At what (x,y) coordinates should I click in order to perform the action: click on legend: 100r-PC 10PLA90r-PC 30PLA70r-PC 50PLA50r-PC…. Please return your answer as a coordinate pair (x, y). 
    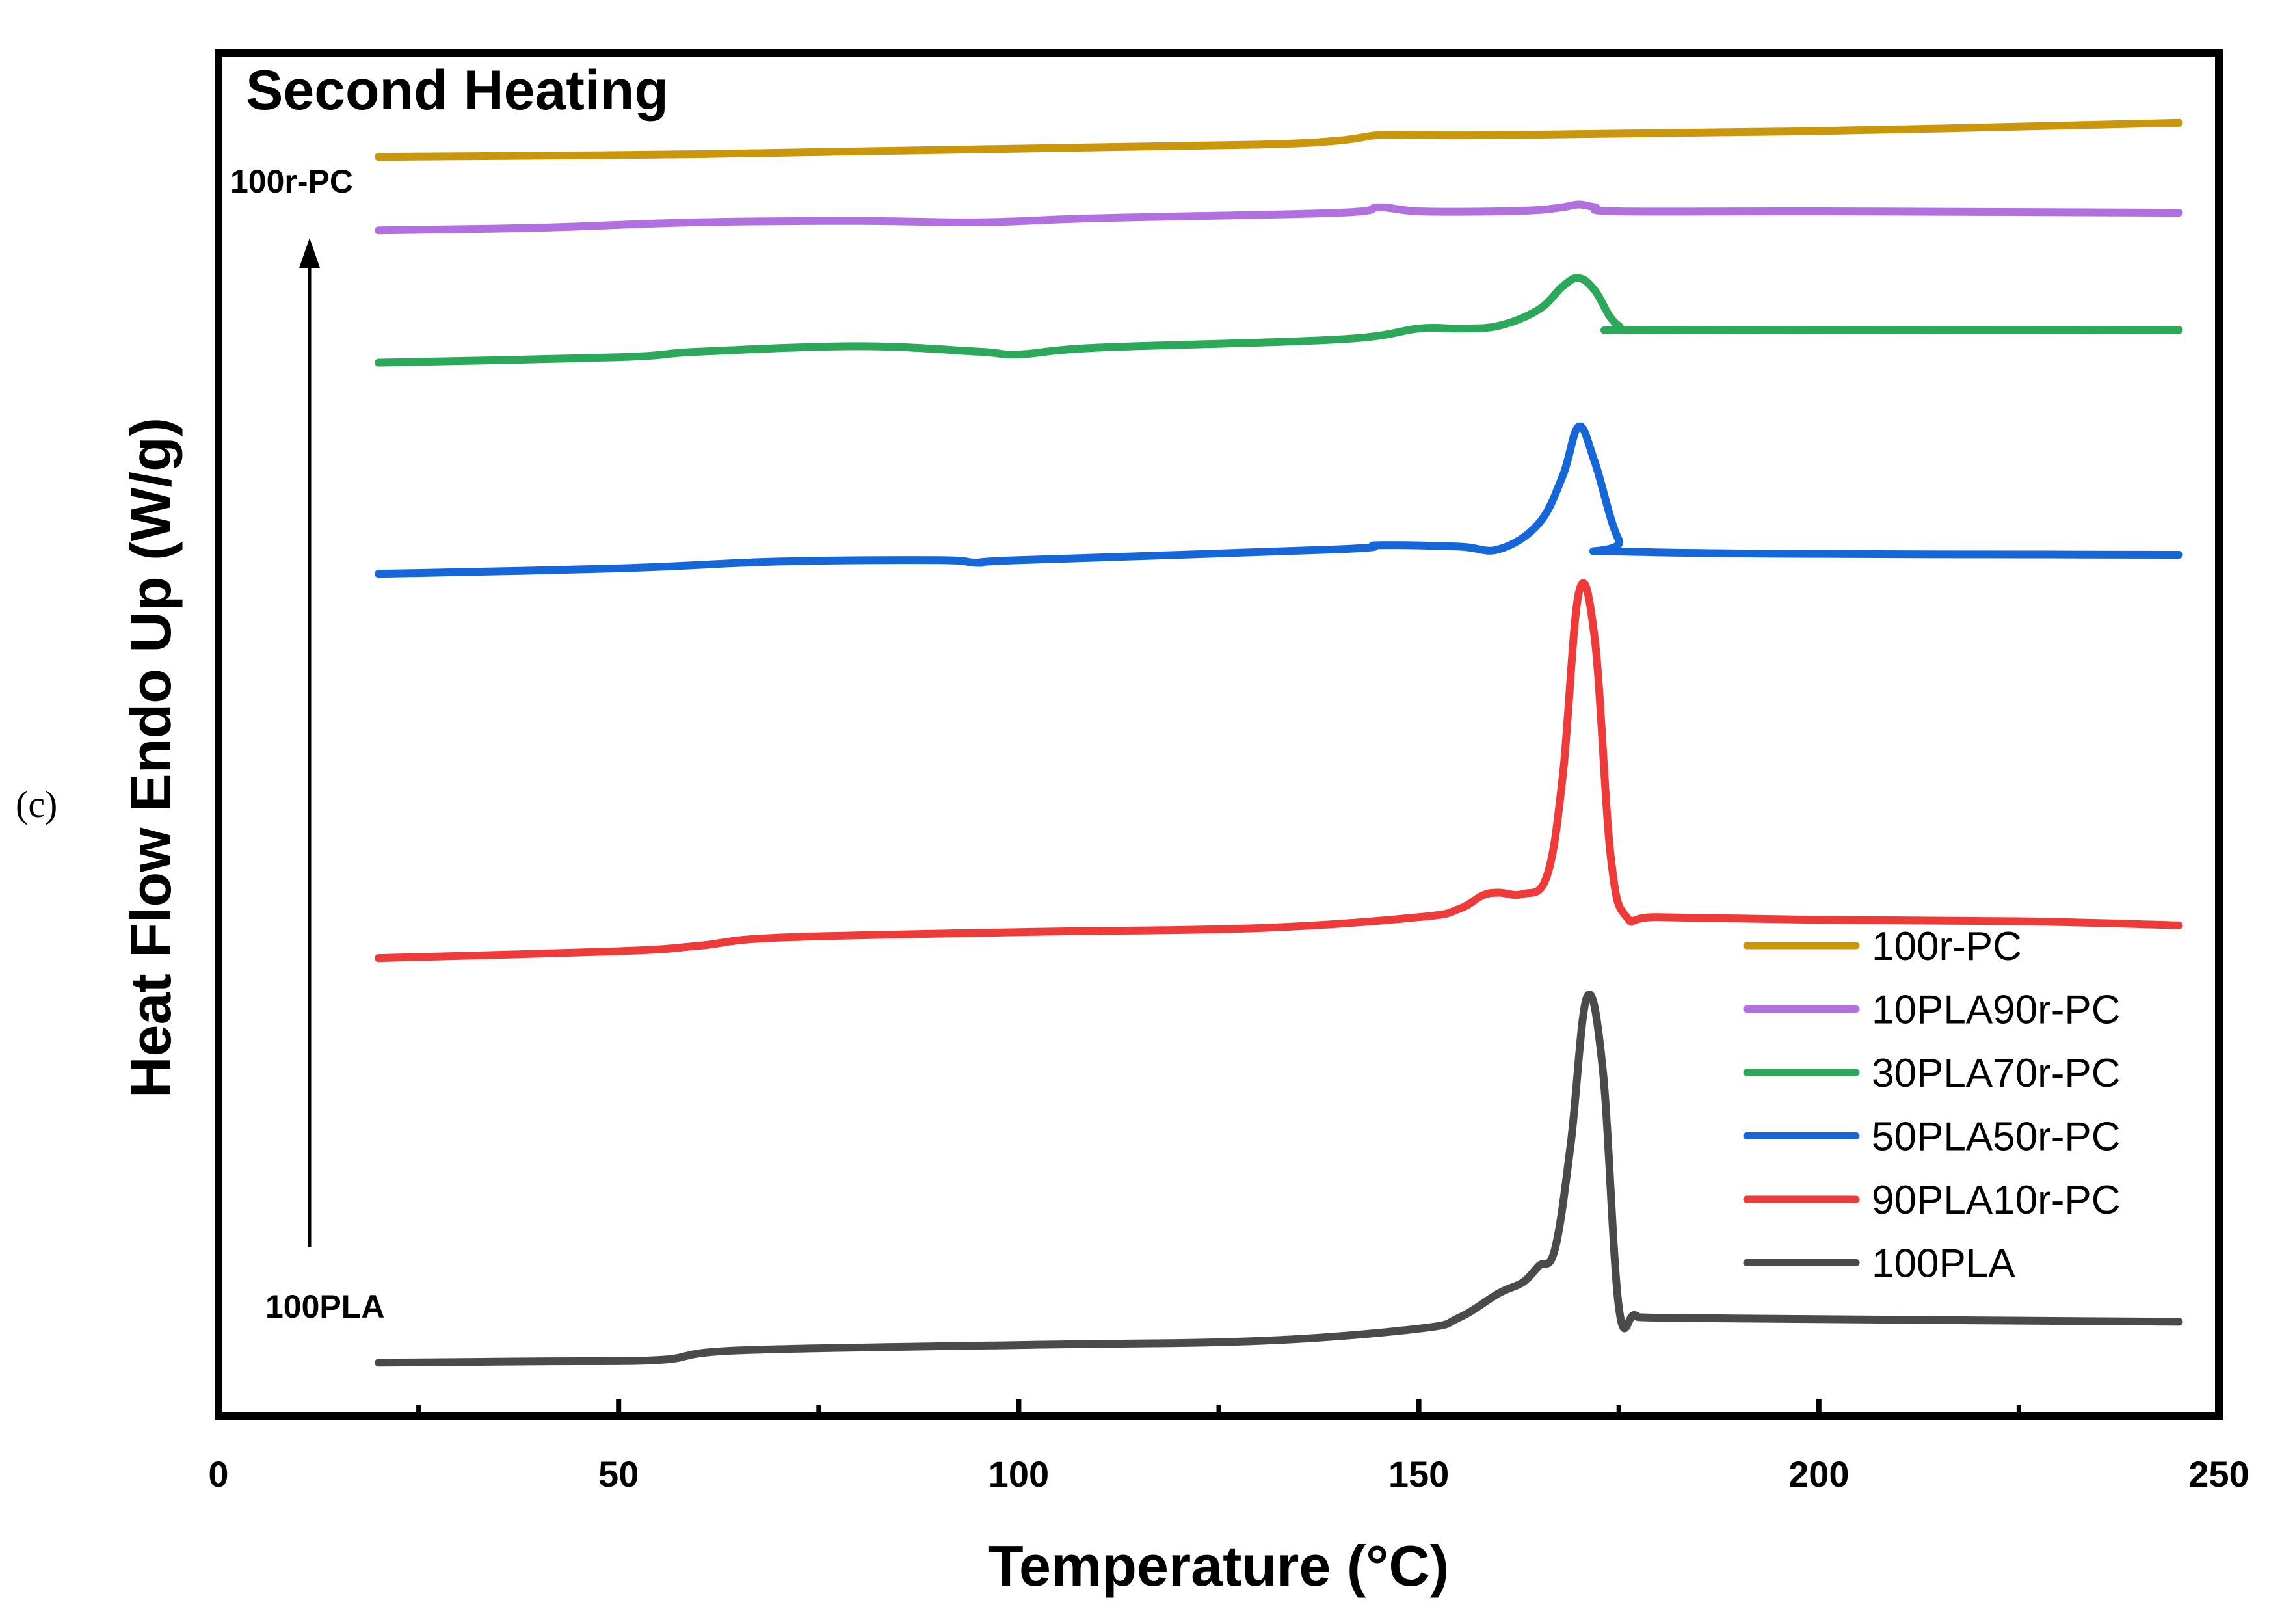
    Looking at the image, I should click on (1932, 1105).